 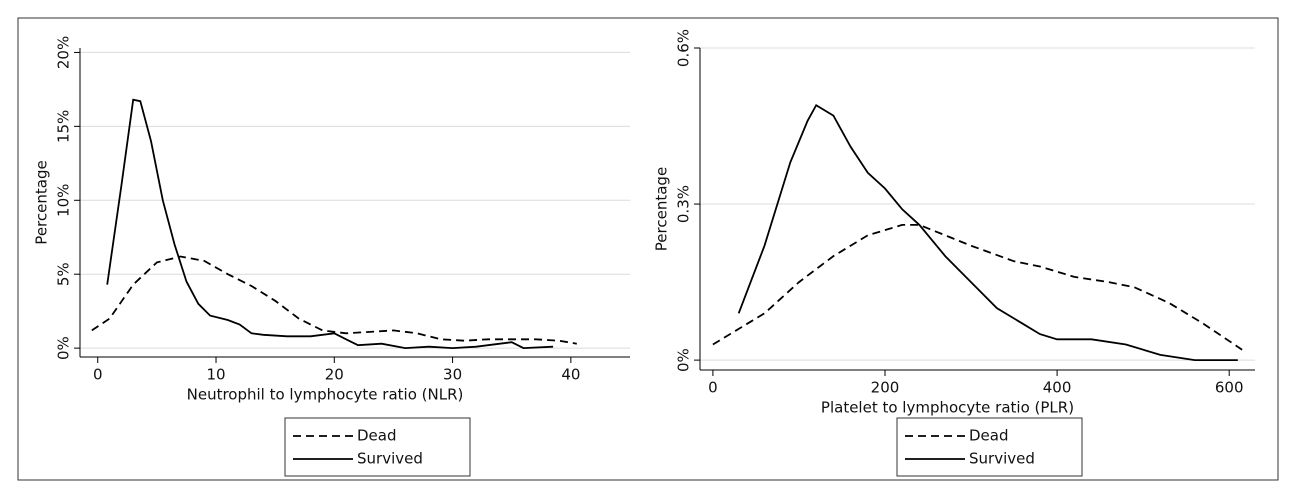 I want to click on y-tick-label: 0.3%, so click(x=684, y=204).